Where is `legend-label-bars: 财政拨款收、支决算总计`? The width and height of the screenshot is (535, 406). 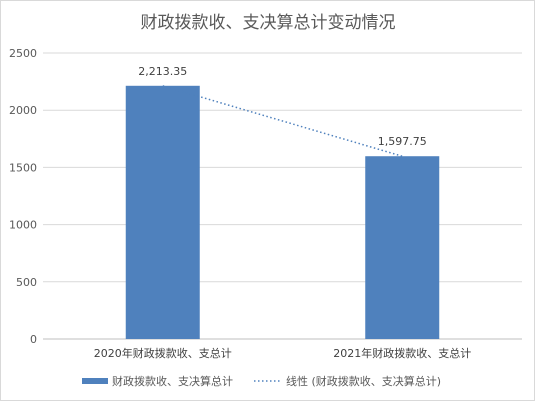
legend-label-bars: 财政拨款收、支决算总计 is located at coordinates (172, 381).